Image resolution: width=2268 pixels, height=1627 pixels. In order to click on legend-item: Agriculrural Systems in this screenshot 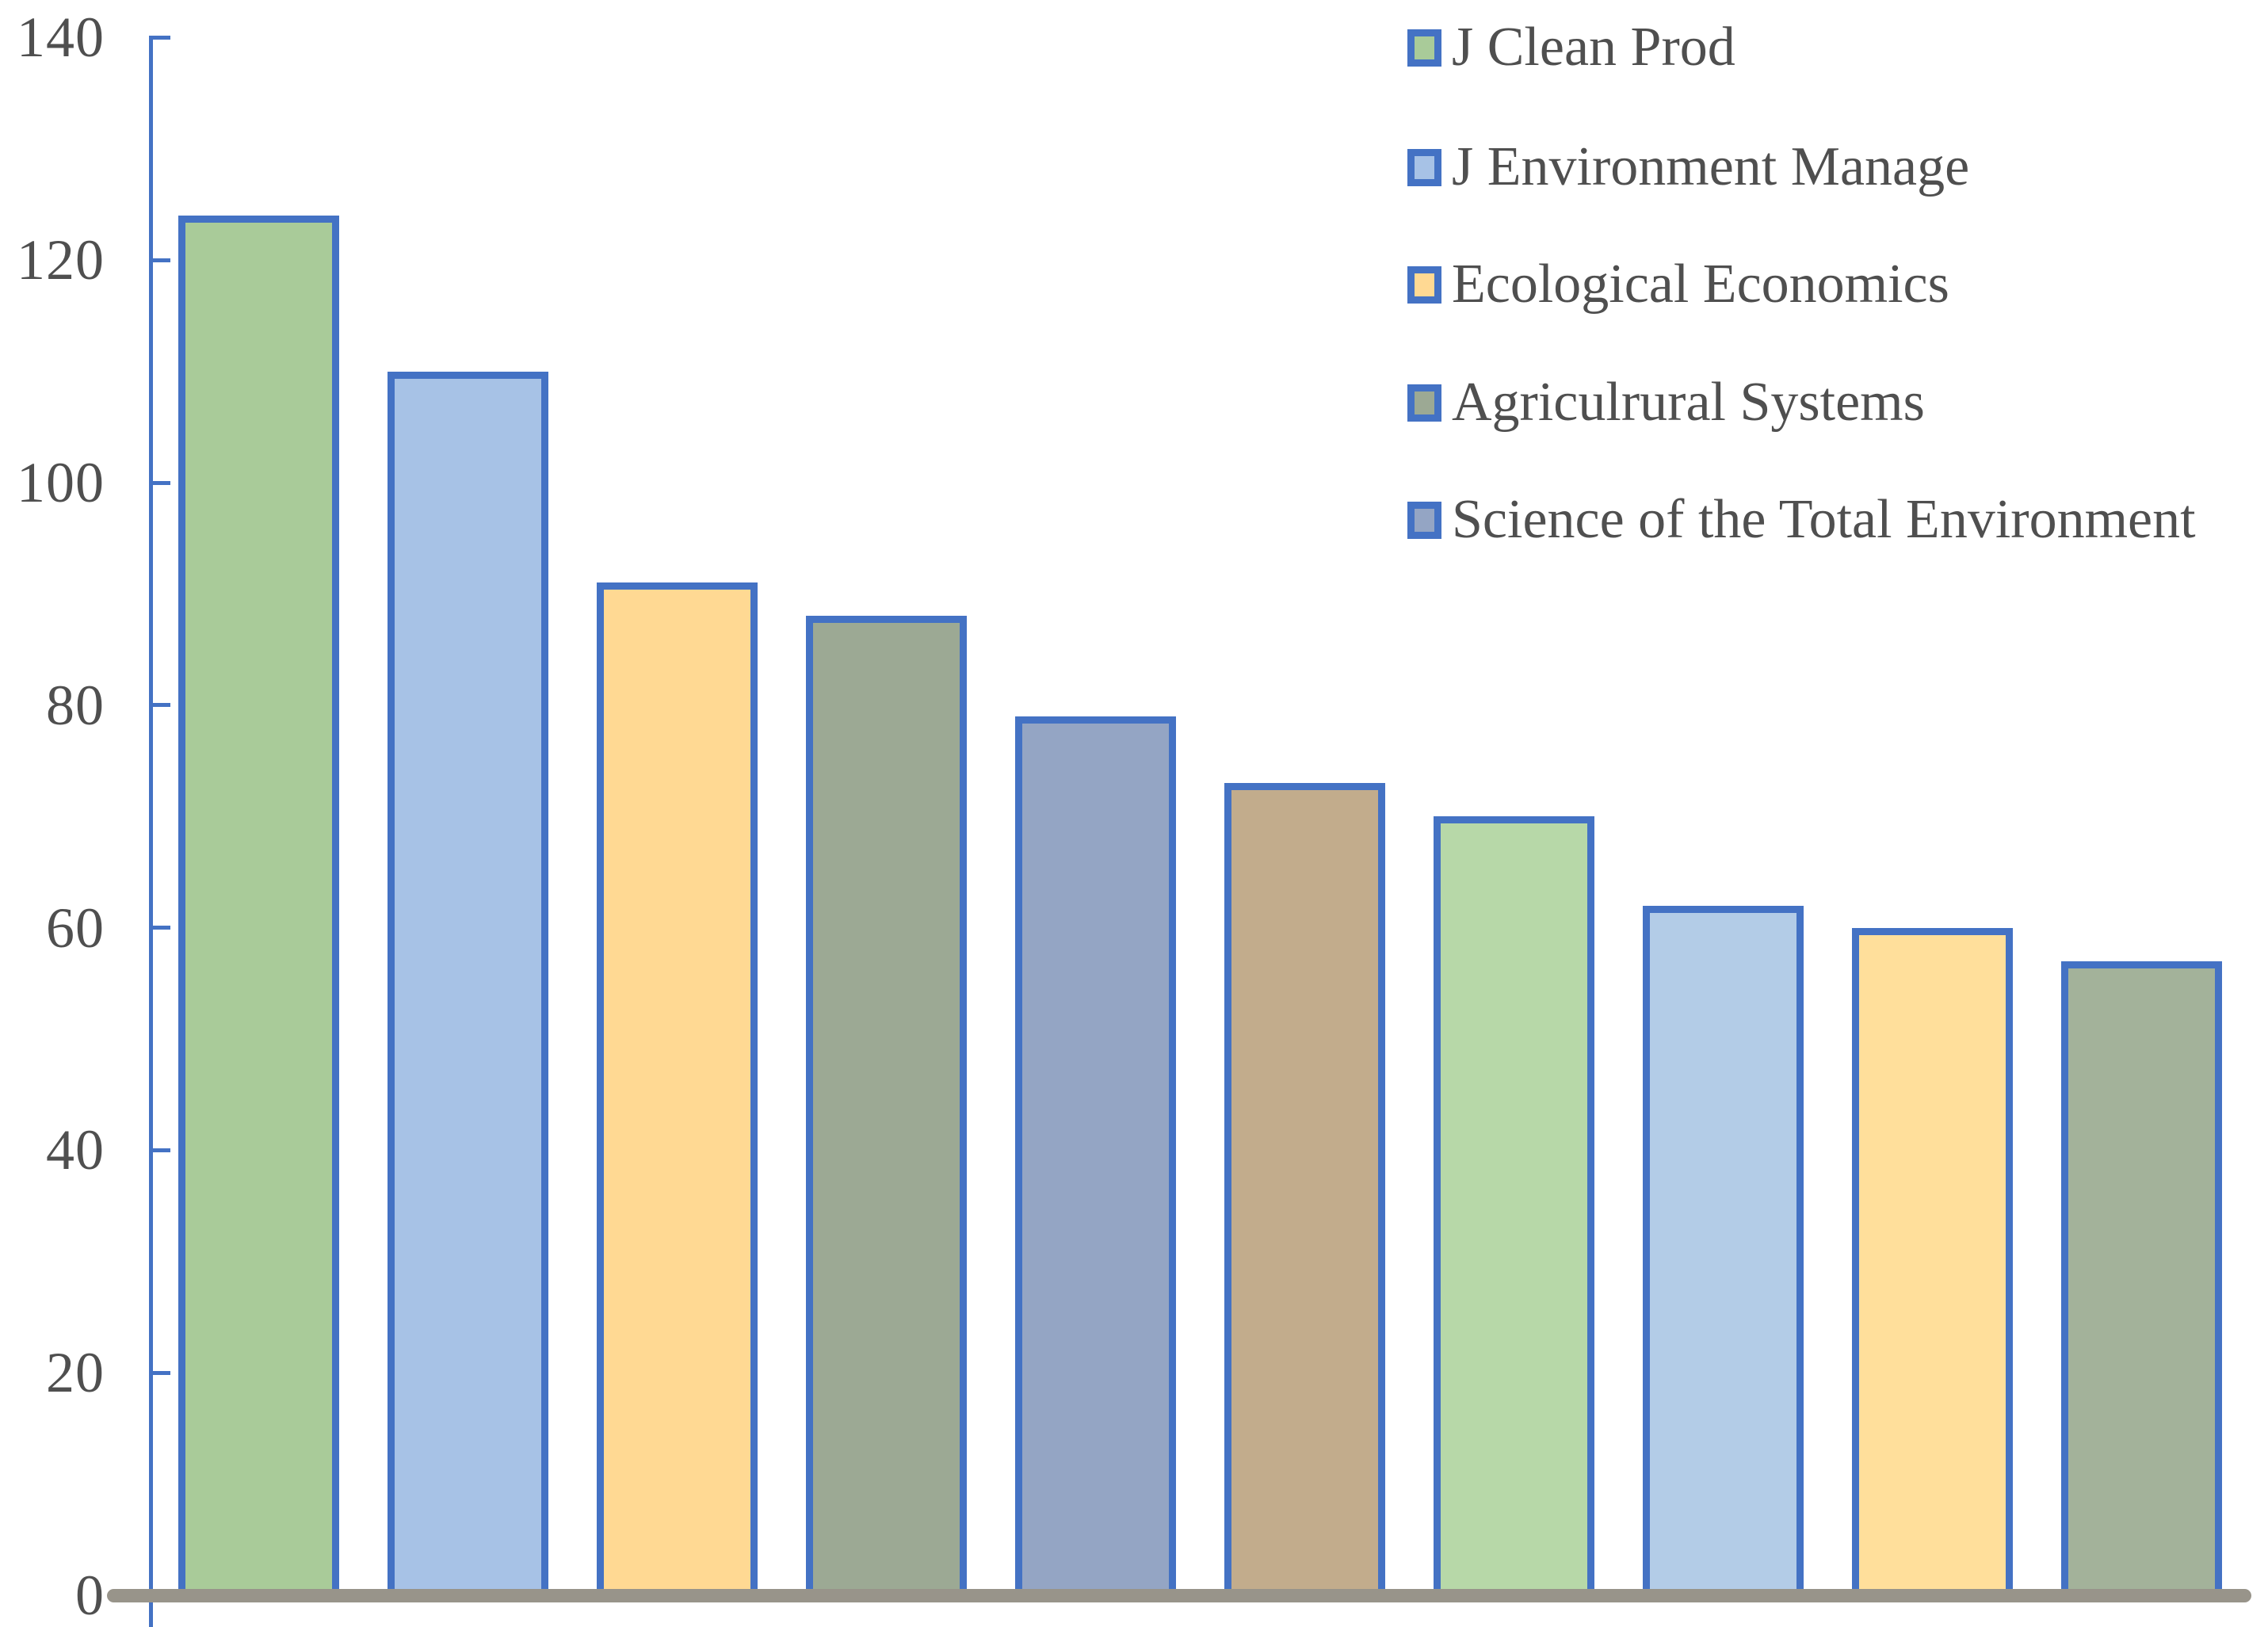, I will do `click(1666, 403)`.